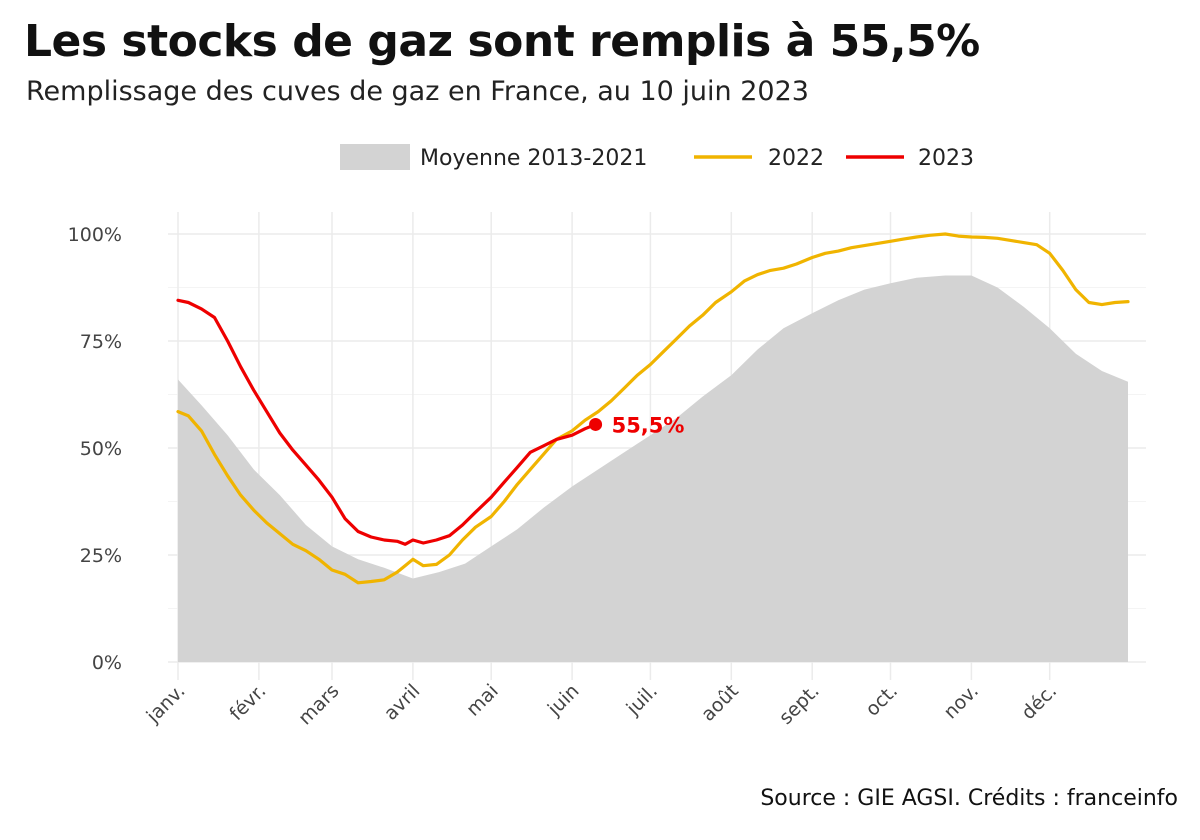 This screenshot has width=1200, height=840. Describe the element at coordinates (101, 342) in the screenshot. I see `y-tick-label: 75%` at that location.